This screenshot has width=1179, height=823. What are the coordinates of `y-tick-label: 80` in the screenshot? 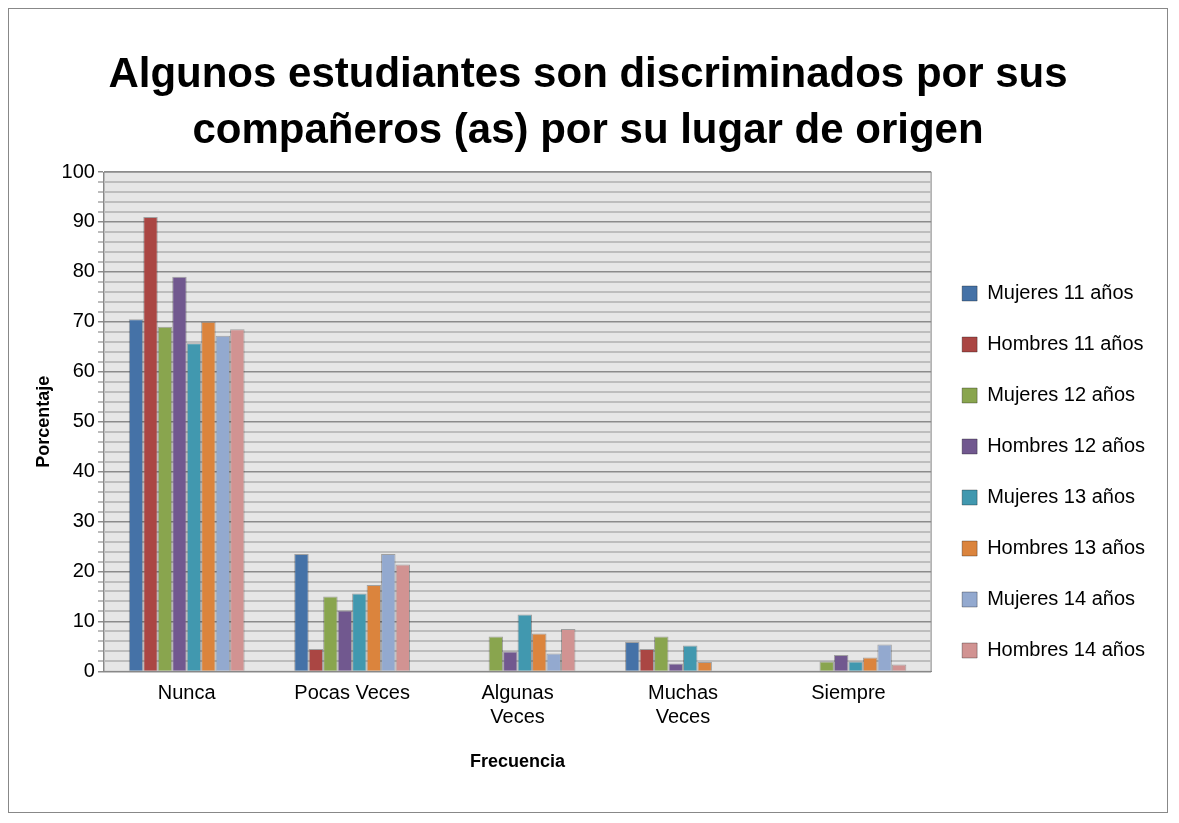 It's located at (83, 270).